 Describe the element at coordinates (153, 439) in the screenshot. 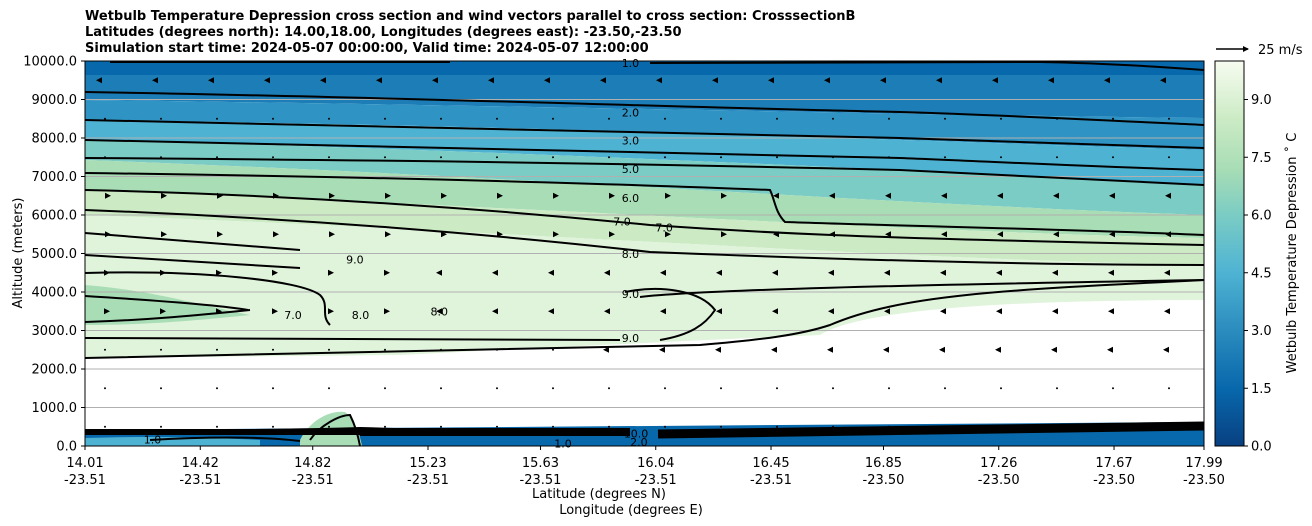

I see `contour-label: 1.0` at that location.